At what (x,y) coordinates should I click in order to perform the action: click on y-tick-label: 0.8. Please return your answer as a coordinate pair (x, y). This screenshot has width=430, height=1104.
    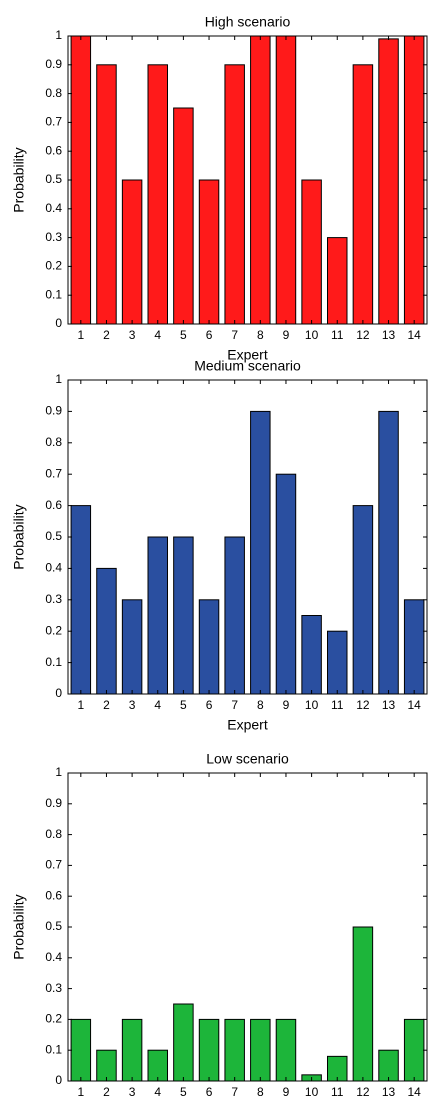
    Looking at the image, I should click on (53, 834).